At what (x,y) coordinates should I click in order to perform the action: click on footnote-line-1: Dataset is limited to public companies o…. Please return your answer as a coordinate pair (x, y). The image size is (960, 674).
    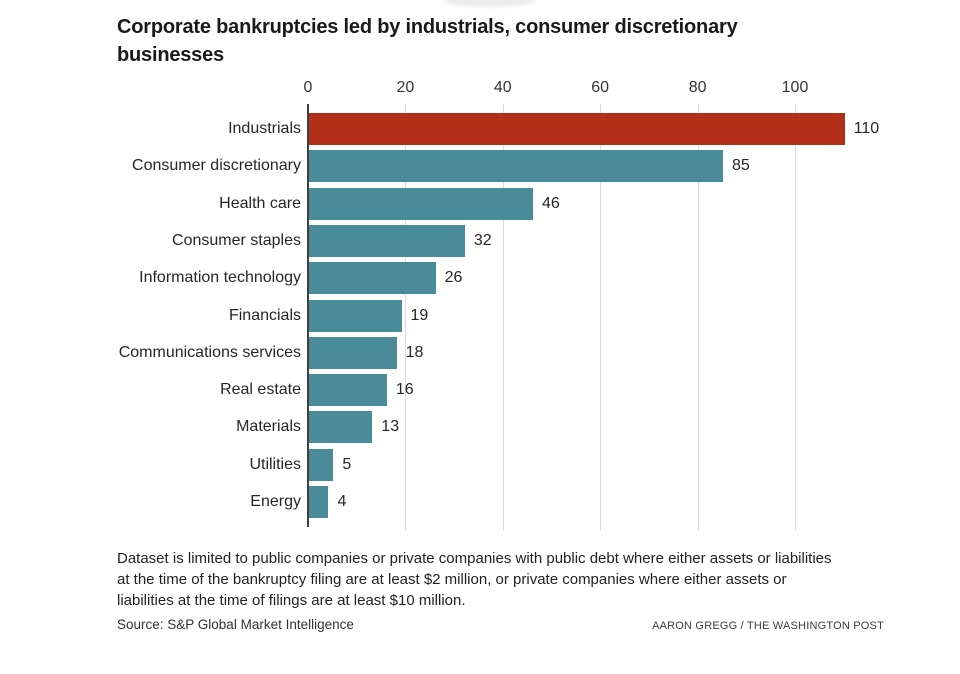
    Looking at the image, I should click on (474, 558).